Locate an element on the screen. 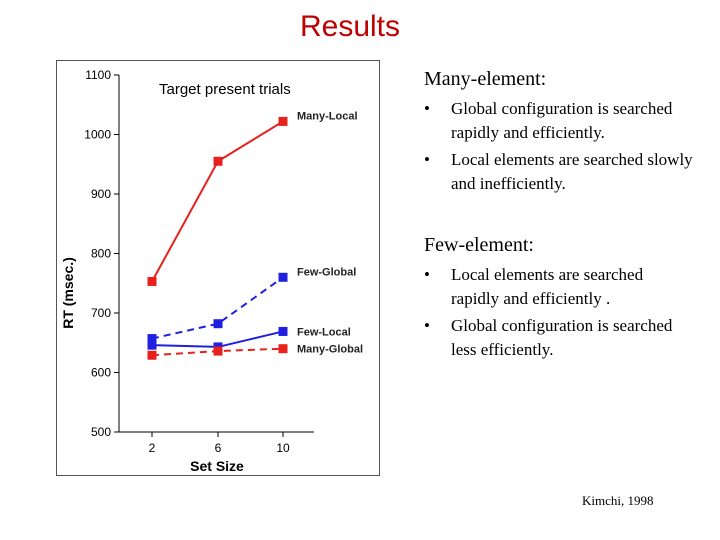  y-tick-label: 1100 is located at coordinates (98, 75).